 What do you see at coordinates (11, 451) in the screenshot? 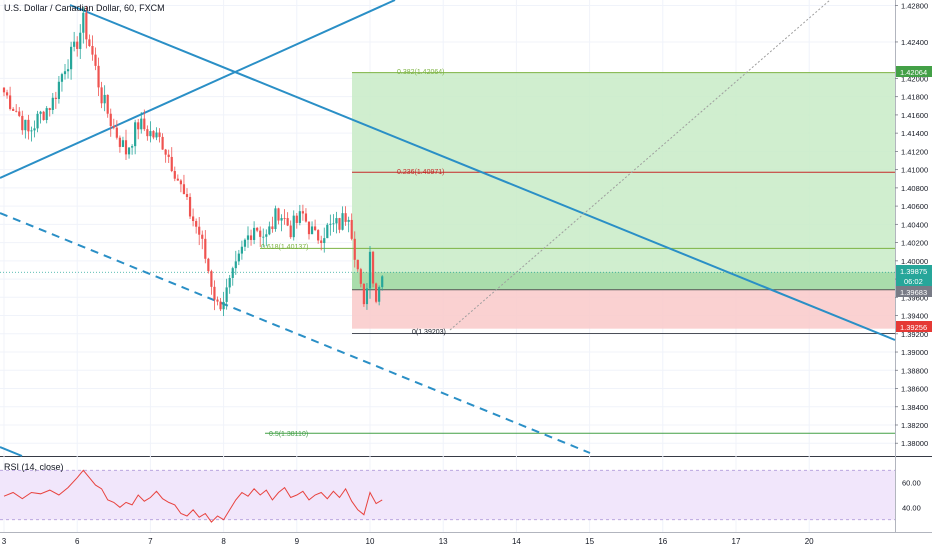
I see `lower-trendline` at bounding box center [11, 451].